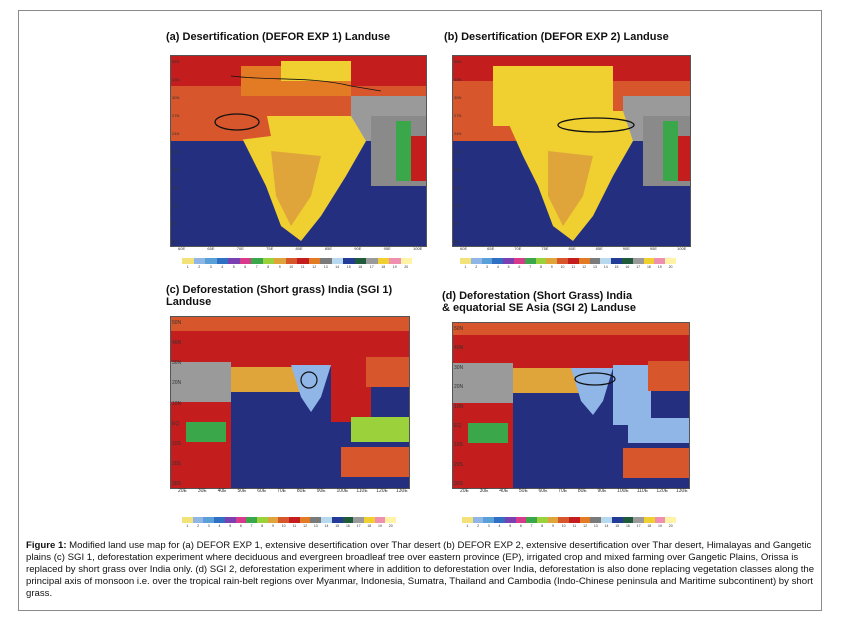 This screenshot has width=841, height=618. What do you see at coordinates (642, 491) in the screenshot?
I see `lon-tick-label: 110E` at bounding box center [642, 491].